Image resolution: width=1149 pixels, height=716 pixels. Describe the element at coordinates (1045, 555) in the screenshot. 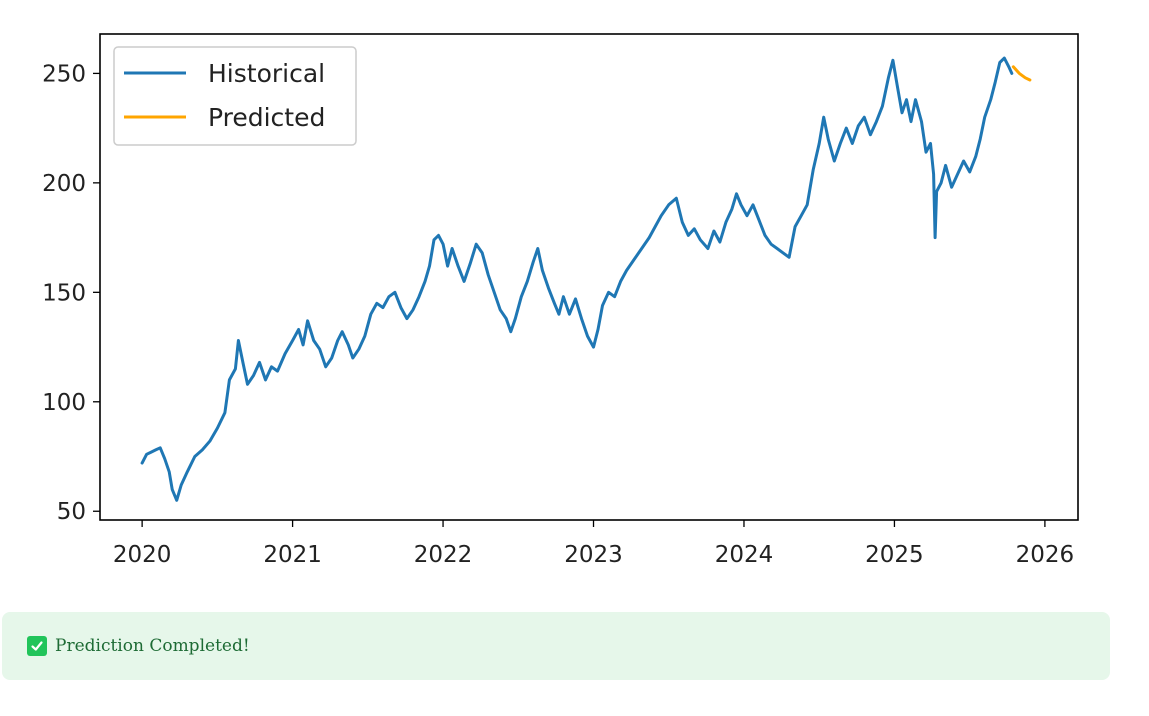

I see `x-tick-label: 2026` at that location.